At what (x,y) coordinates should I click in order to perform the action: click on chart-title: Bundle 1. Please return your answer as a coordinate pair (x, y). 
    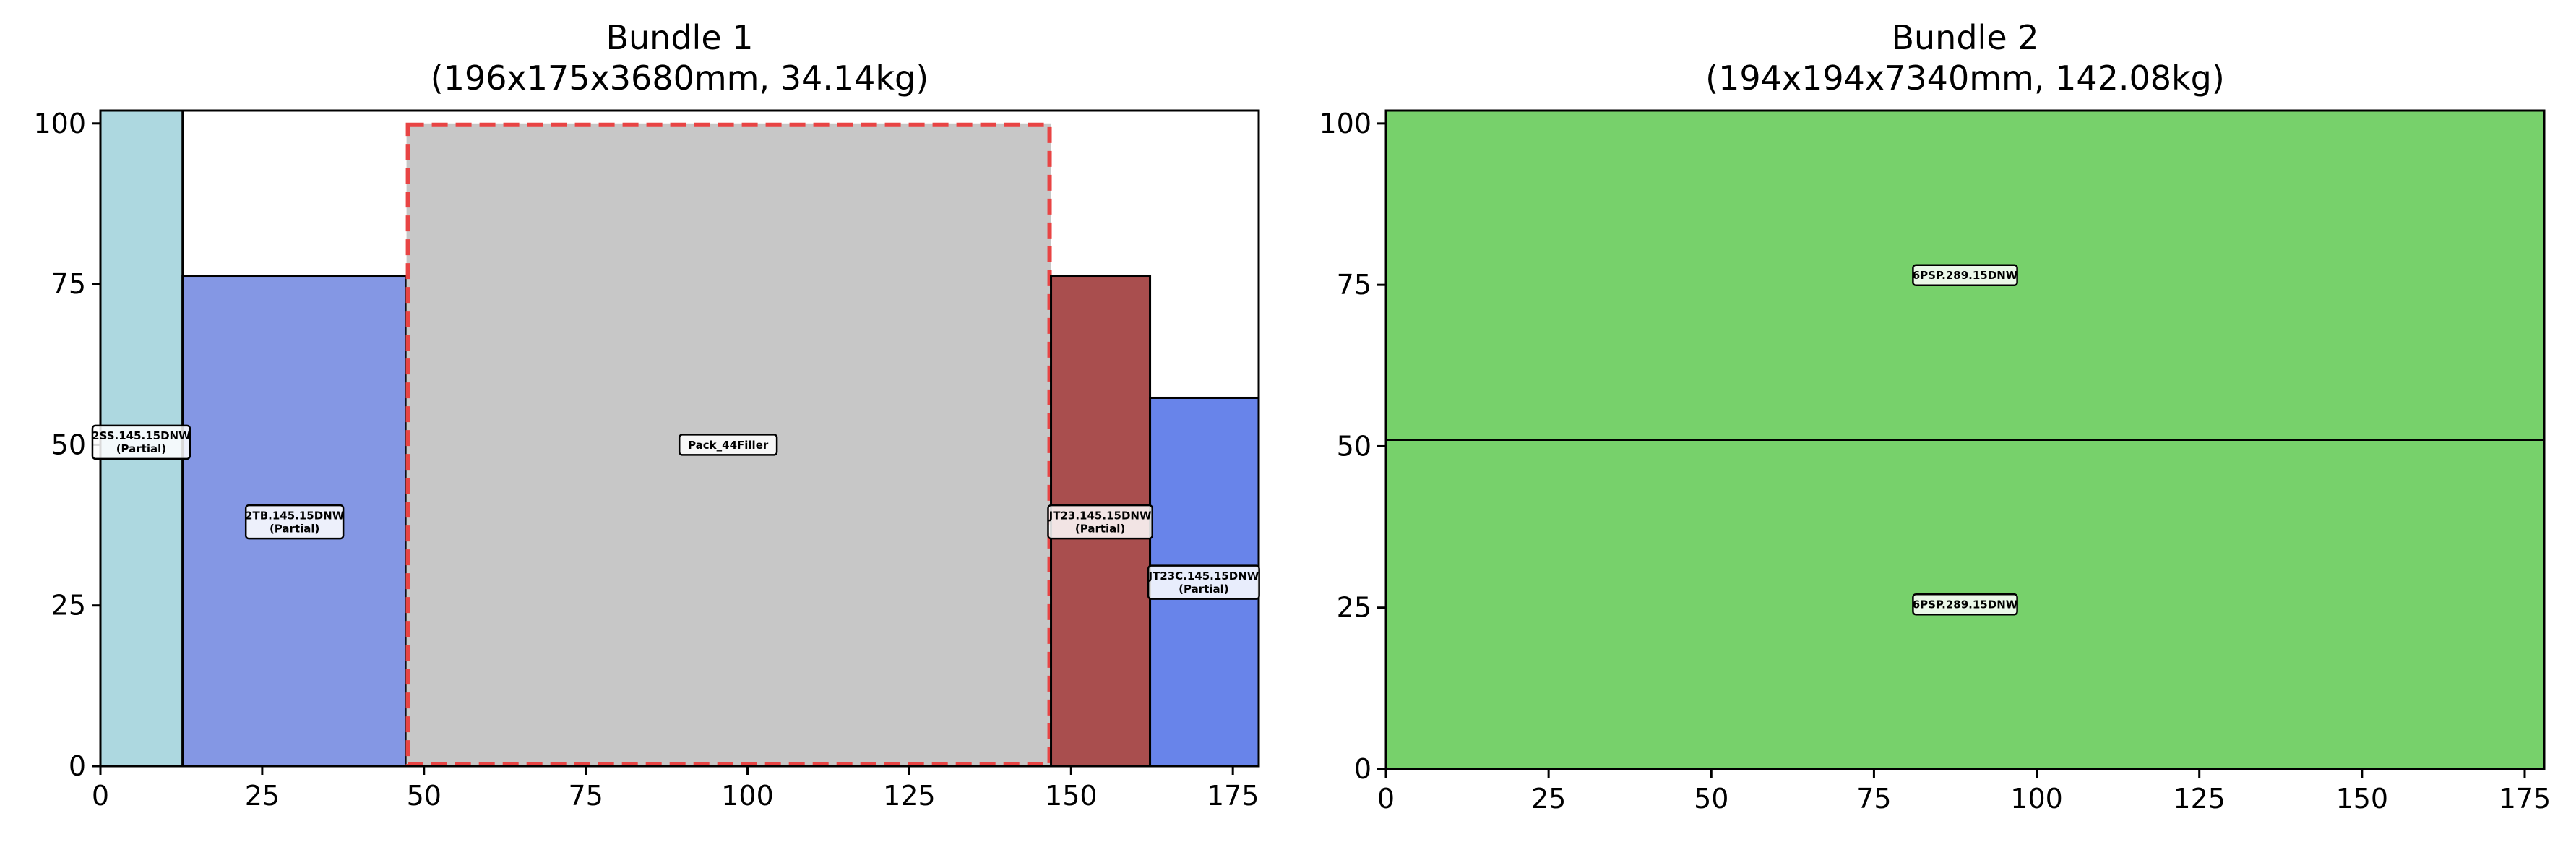
    Looking at the image, I should click on (679, 38).